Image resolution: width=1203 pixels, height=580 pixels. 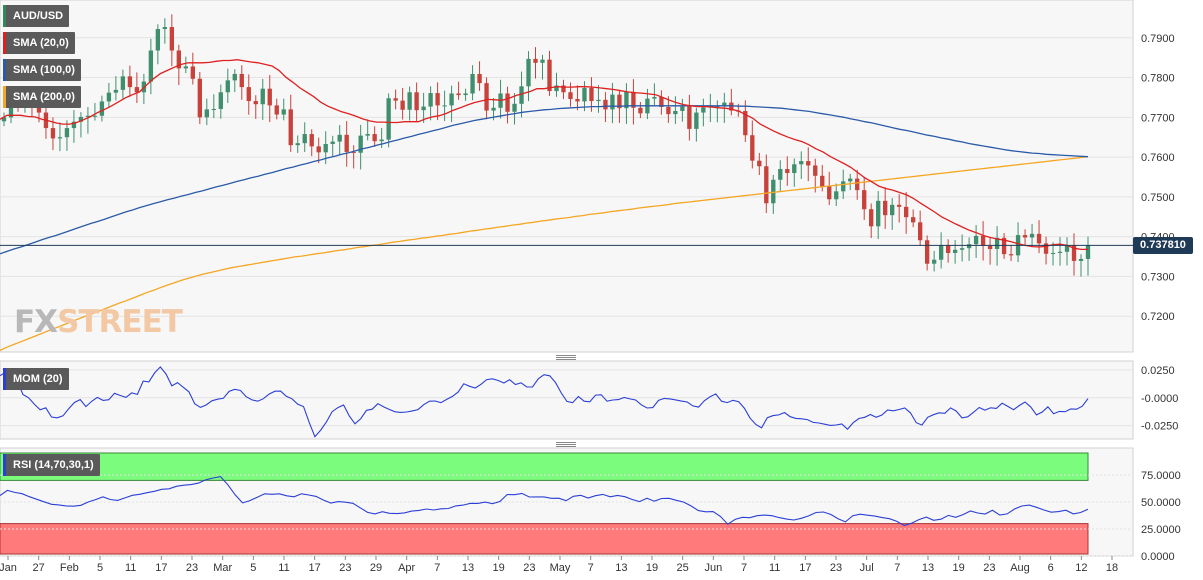 I want to click on legend-sma200: SMA (200,0), so click(x=42, y=97).